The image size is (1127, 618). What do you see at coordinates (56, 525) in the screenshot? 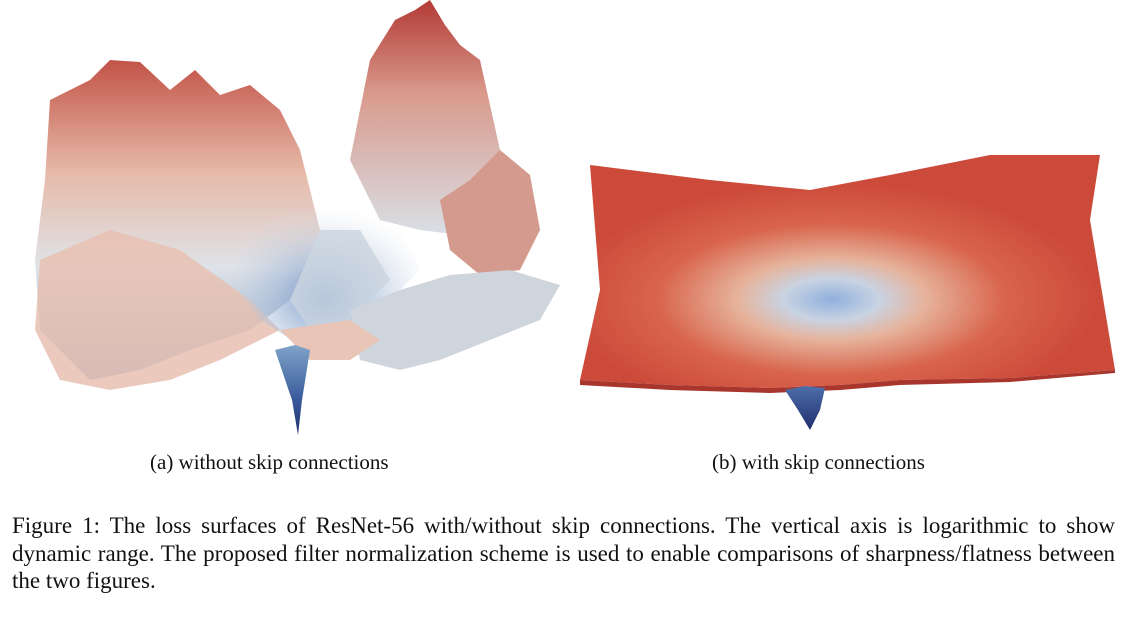
I see `figure-label: Figure 1:` at bounding box center [56, 525].